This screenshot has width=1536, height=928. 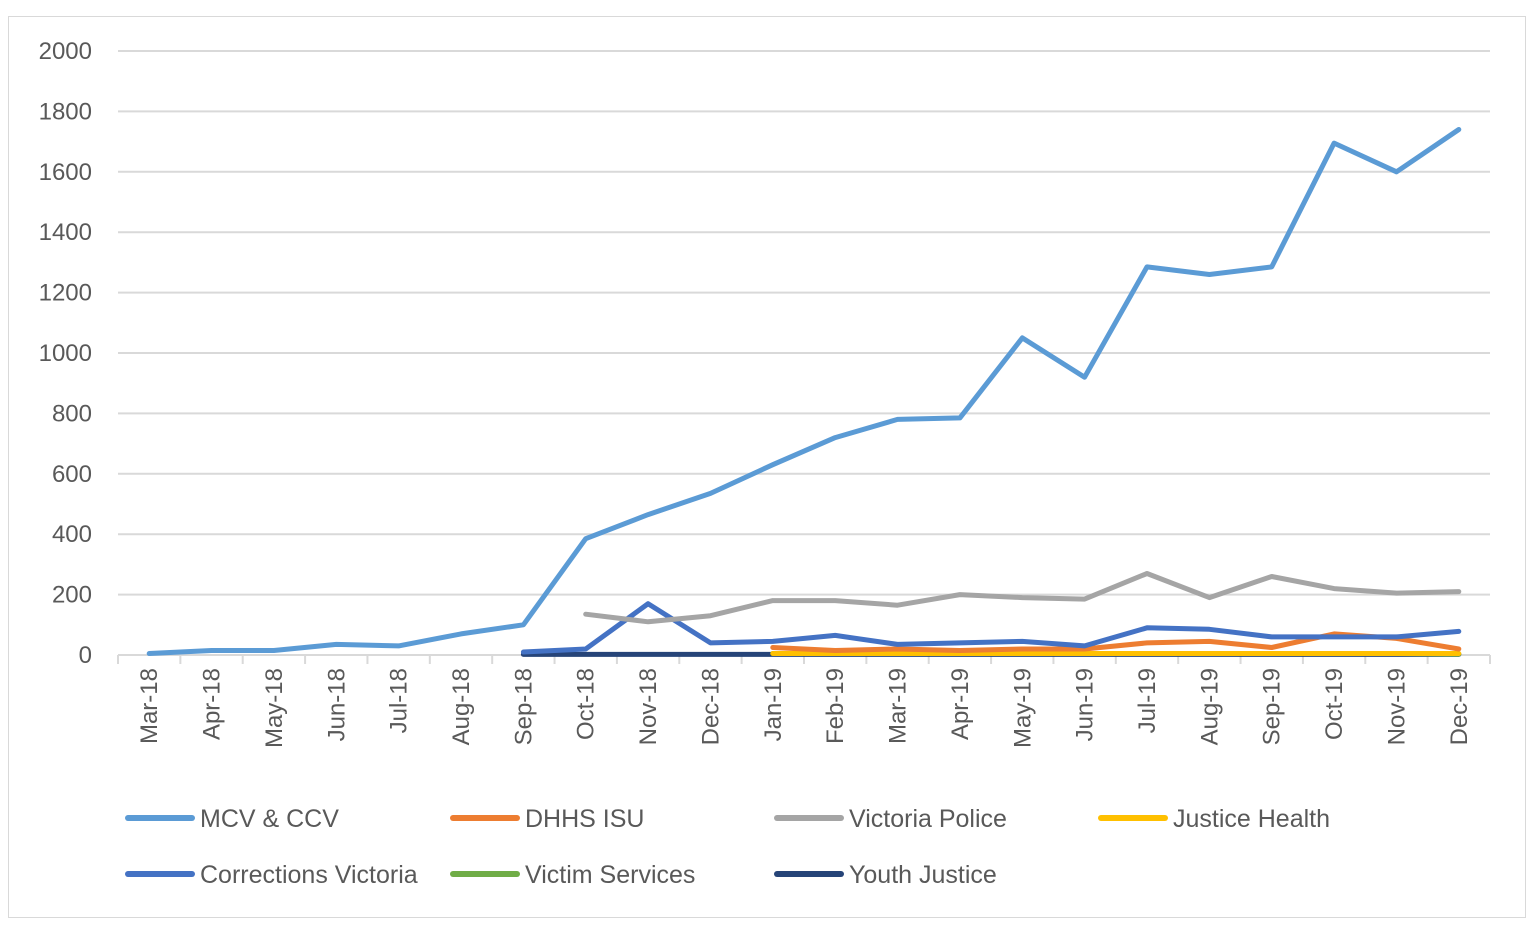 I want to click on legend-item: DHHS ISU, so click(x=547, y=819).